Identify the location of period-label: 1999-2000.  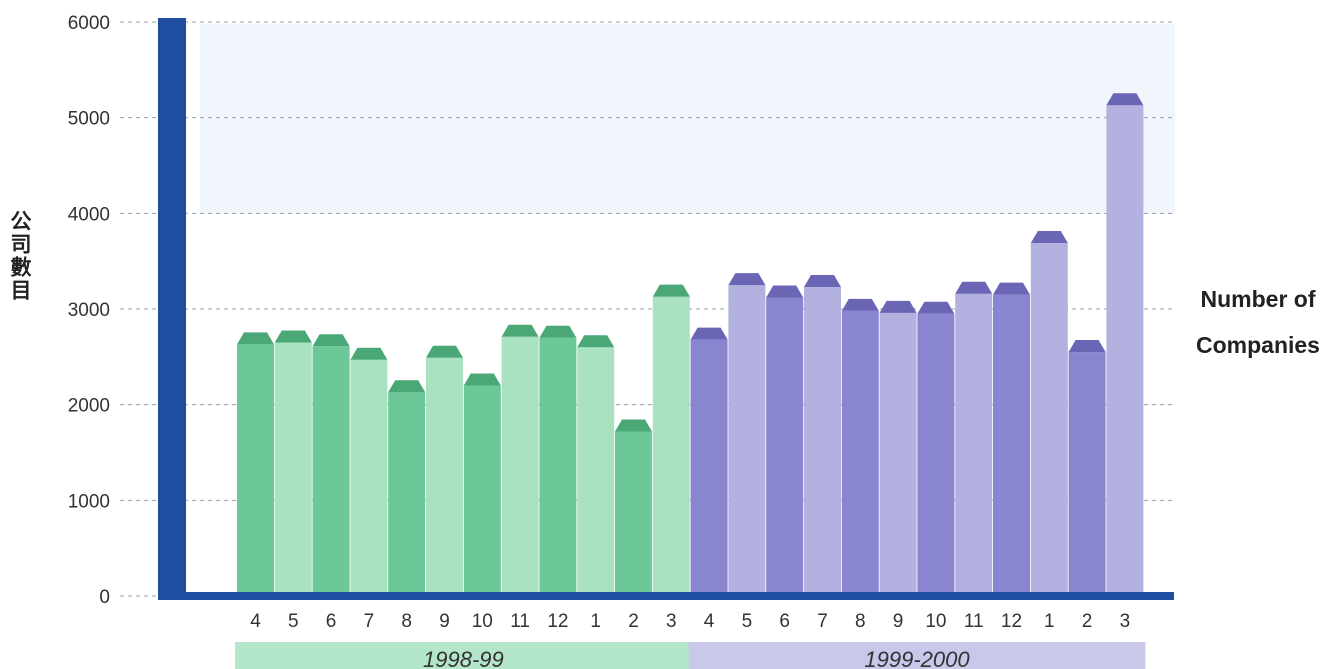
(917, 658).